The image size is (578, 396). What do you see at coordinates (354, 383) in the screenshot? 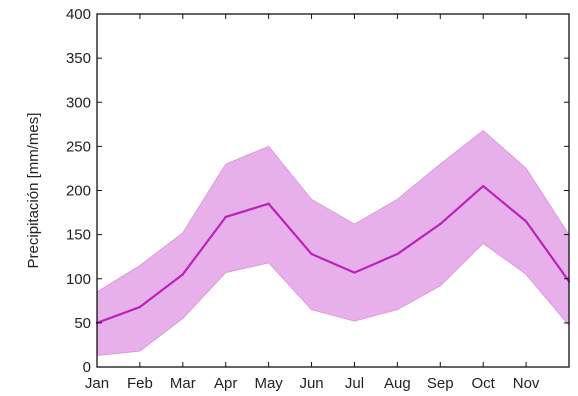
I see `x-tick-label: Jul` at bounding box center [354, 383].